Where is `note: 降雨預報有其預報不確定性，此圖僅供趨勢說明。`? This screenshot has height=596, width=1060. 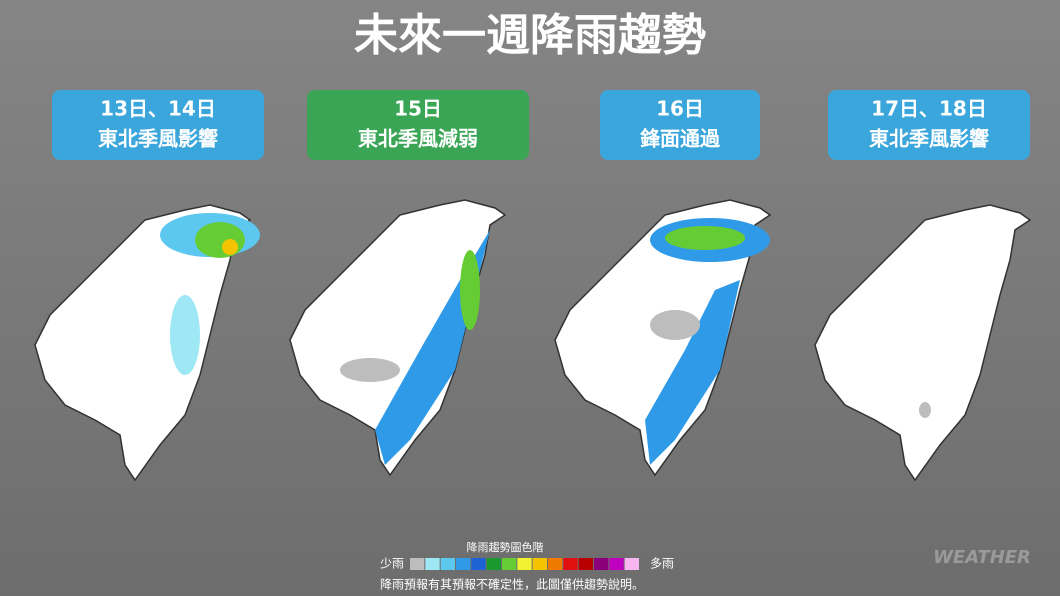 note: 降雨預報有其預報不確定性，此圖僅供趨勢說明。 is located at coordinates (512, 584).